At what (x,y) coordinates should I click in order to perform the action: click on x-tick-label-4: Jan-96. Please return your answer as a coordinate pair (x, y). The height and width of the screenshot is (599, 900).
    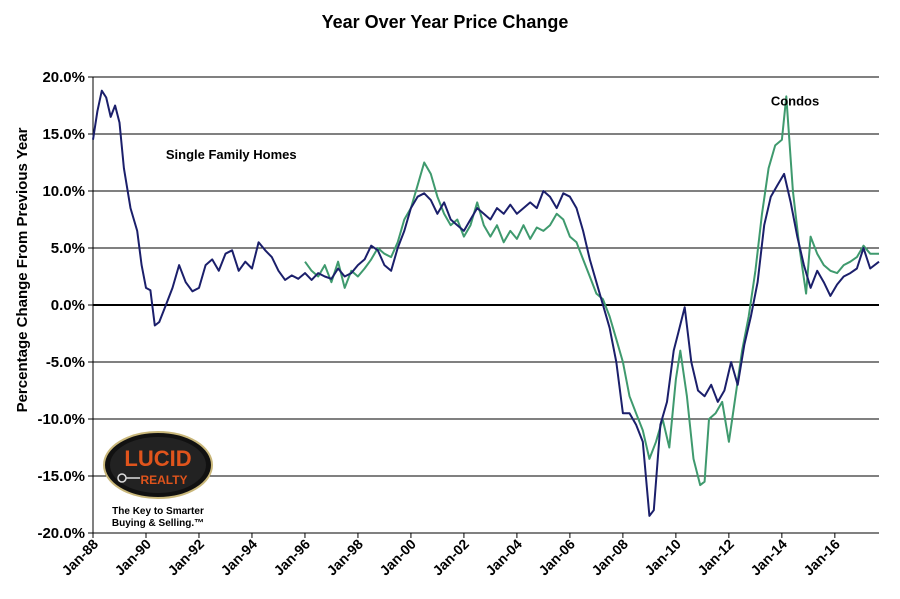
    Looking at the image, I should click on (291, 557).